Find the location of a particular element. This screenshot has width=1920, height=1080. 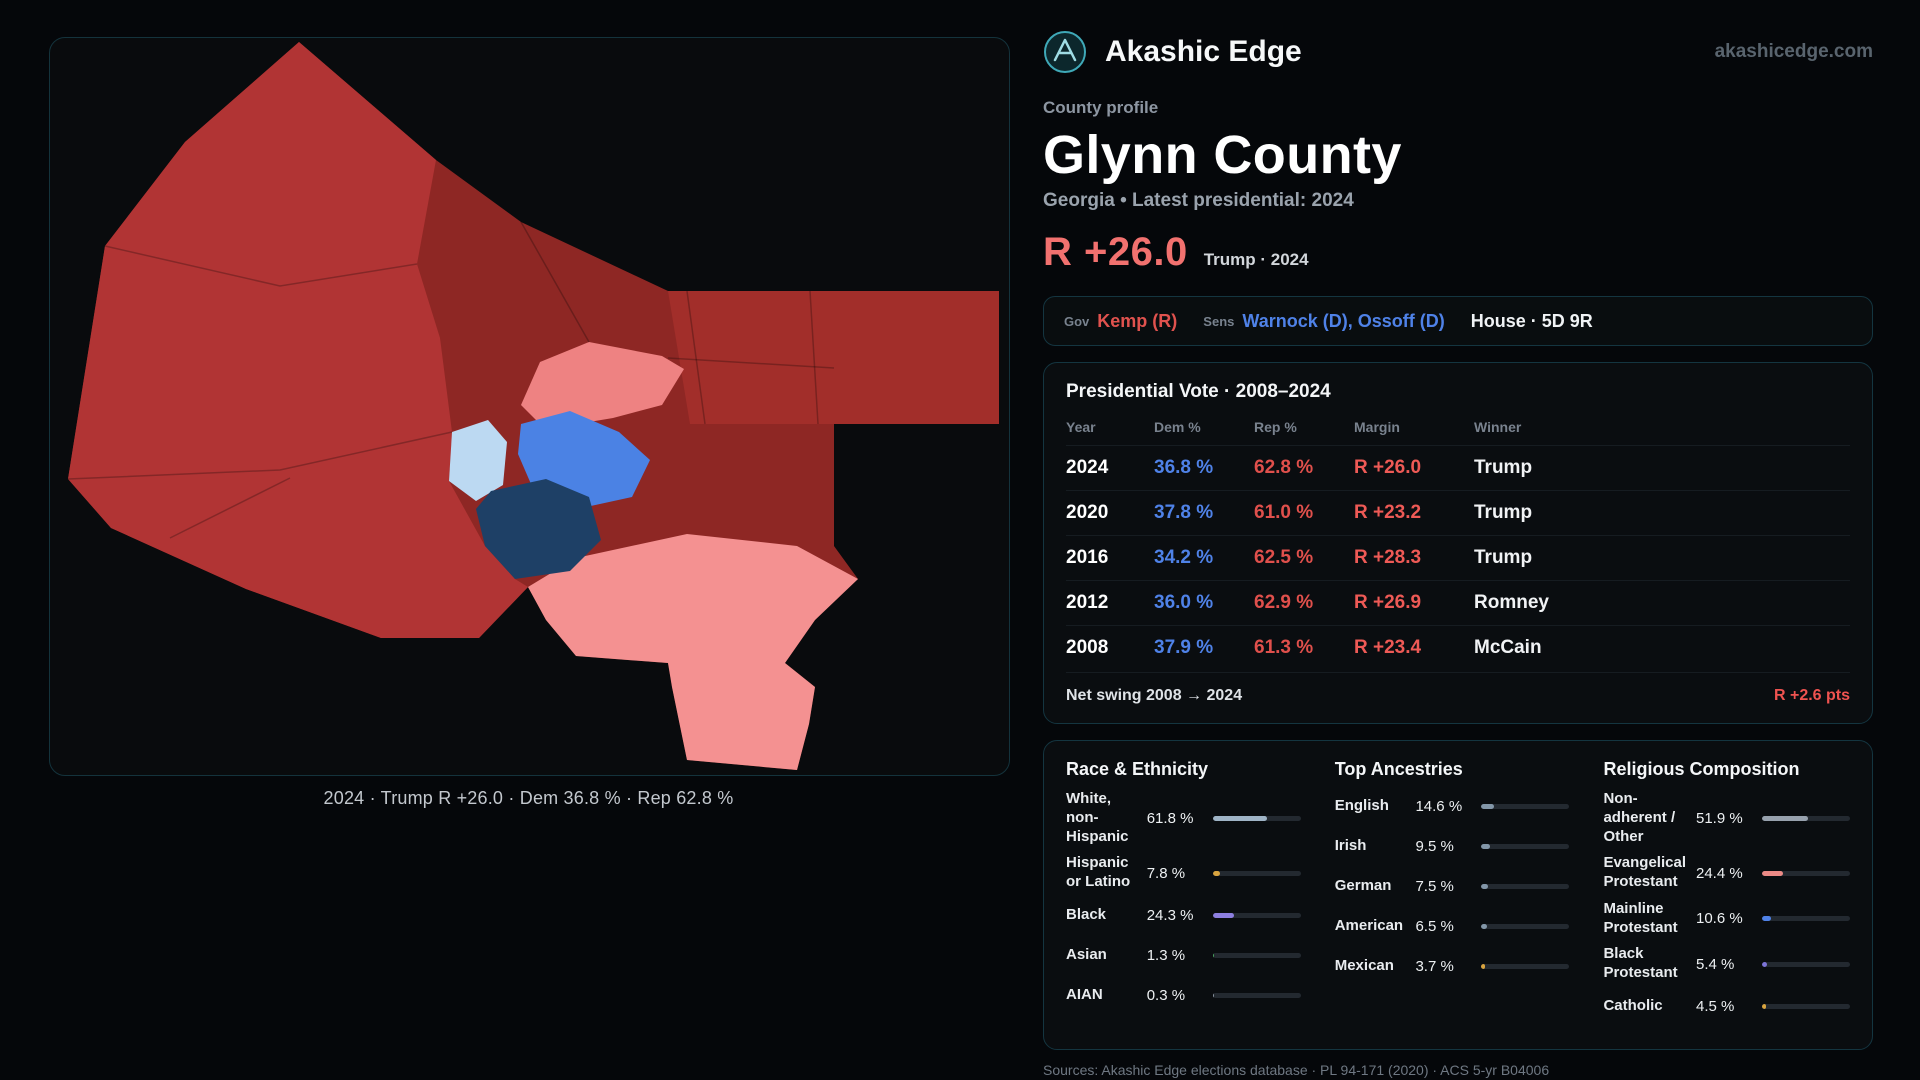

table-row: 2024 36.8 % 62.8 % R +26.0 Trump is located at coordinates (1458, 468).